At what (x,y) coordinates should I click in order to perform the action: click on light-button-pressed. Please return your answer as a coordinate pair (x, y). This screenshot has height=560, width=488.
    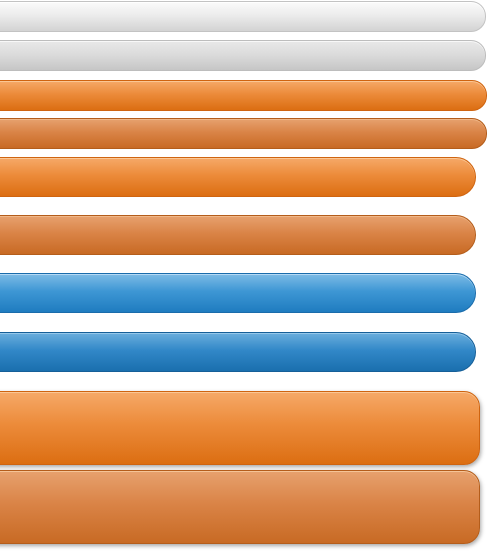
    Looking at the image, I should click on (243, 55).